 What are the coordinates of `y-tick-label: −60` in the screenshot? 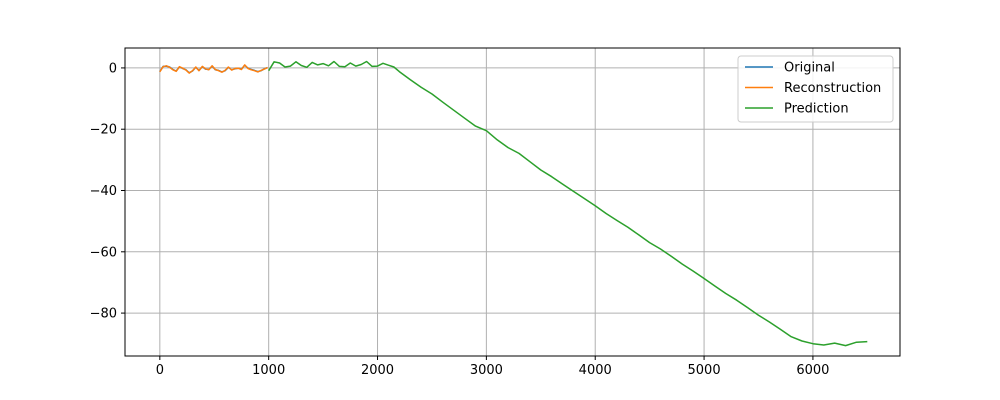 It's located at (103, 252).